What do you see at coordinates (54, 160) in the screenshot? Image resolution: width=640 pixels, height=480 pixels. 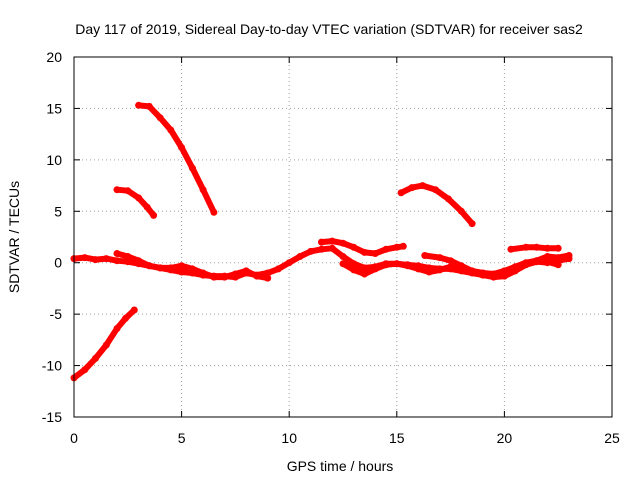 I see `y-tick-label: 10` at bounding box center [54, 160].